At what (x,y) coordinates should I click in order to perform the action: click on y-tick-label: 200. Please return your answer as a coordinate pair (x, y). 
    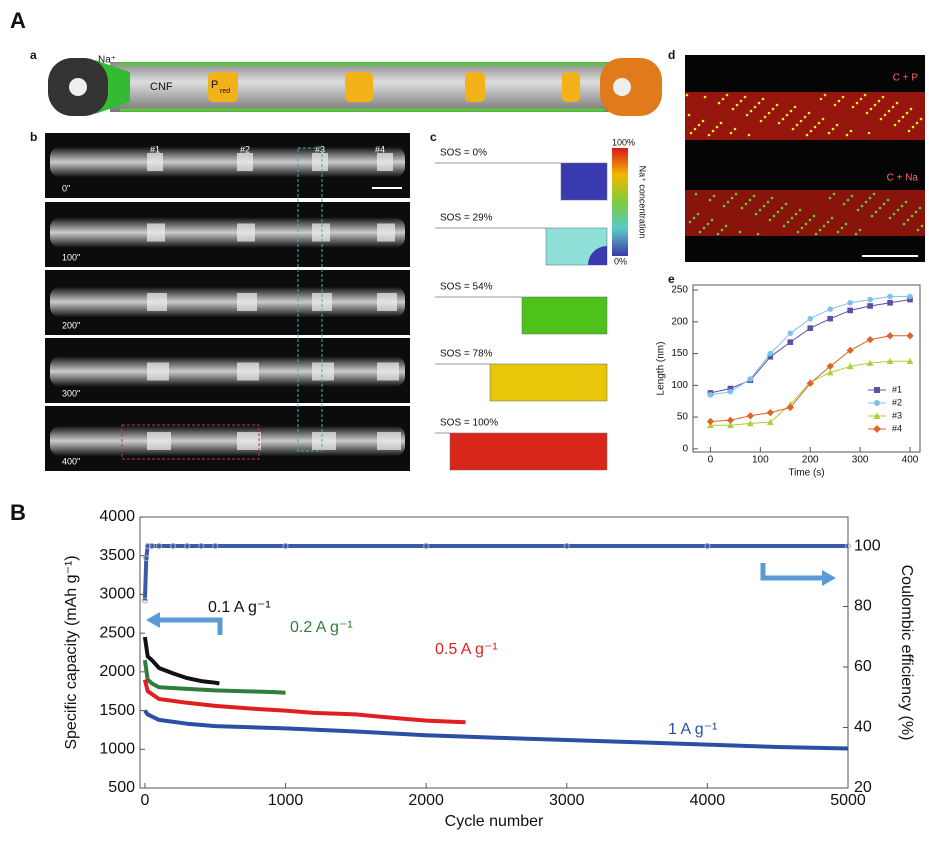
    Looking at the image, I should click on (679, 321).